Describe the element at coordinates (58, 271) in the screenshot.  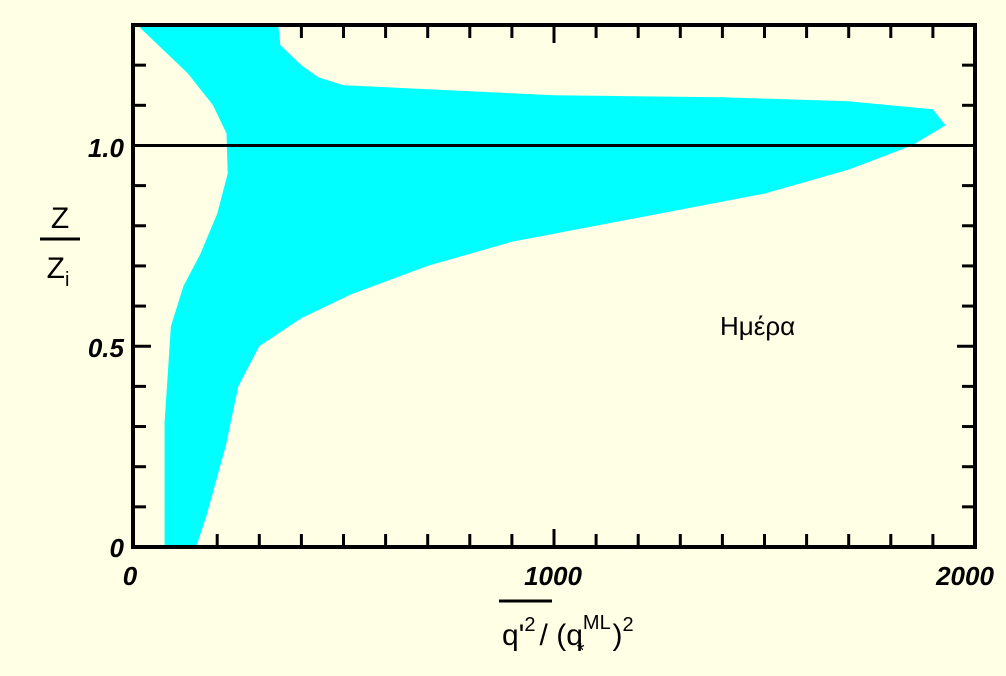
I see `y-label-denominator: Zi` at that location.